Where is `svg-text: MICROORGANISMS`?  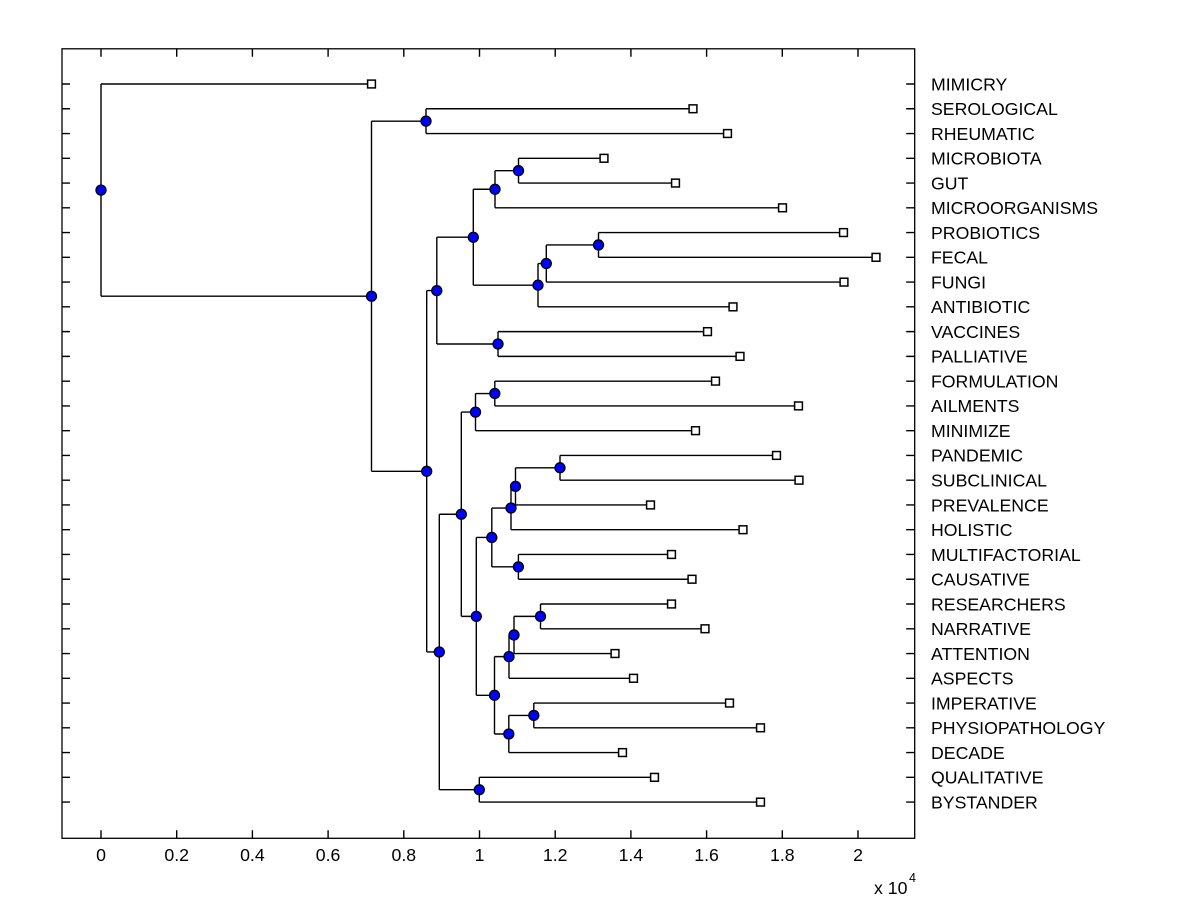
svg-text: MICROORGANISMS is located at coordinates (1014, 208).